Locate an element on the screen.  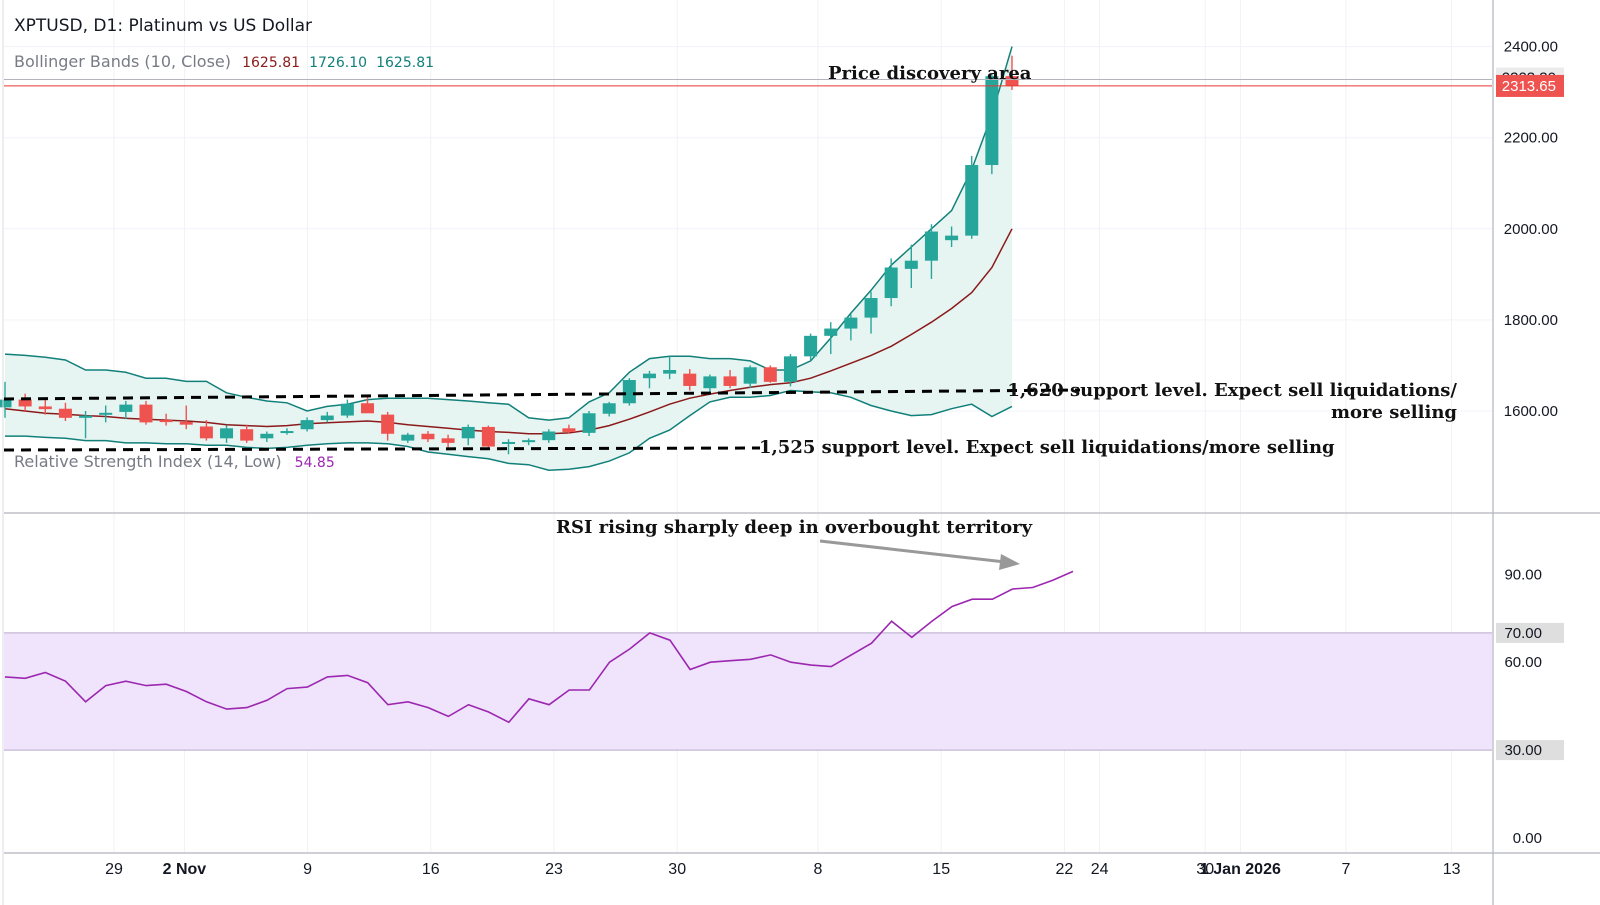
rsi-tick-label: 60.00 is located at coordinates (1523, 662).